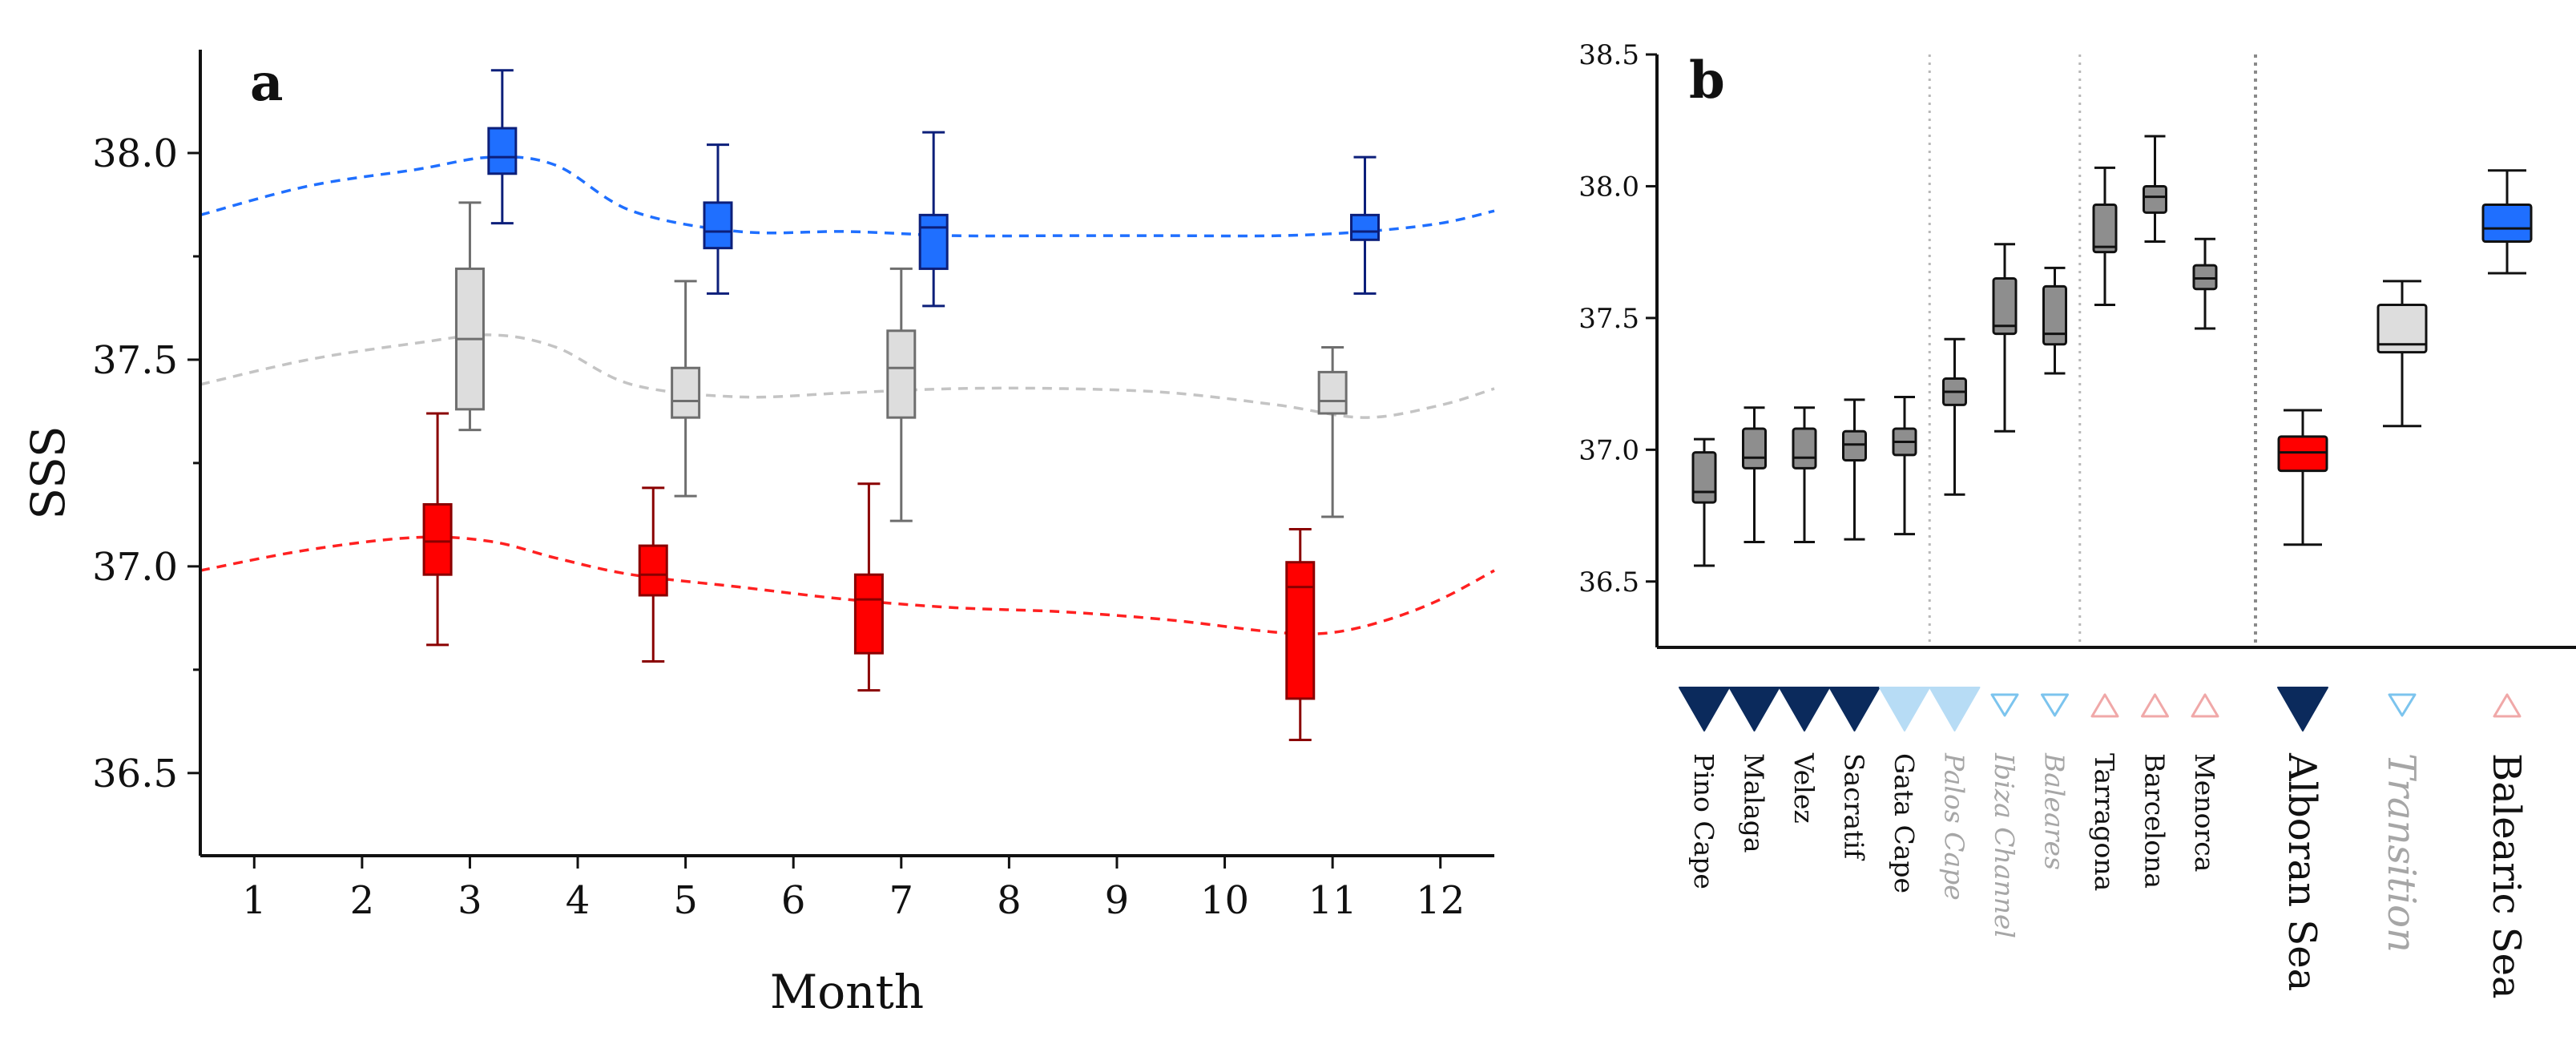 This screenshot has height=1044, width=2576. I want to click on boxplot-baleares, so click(2054, 320).